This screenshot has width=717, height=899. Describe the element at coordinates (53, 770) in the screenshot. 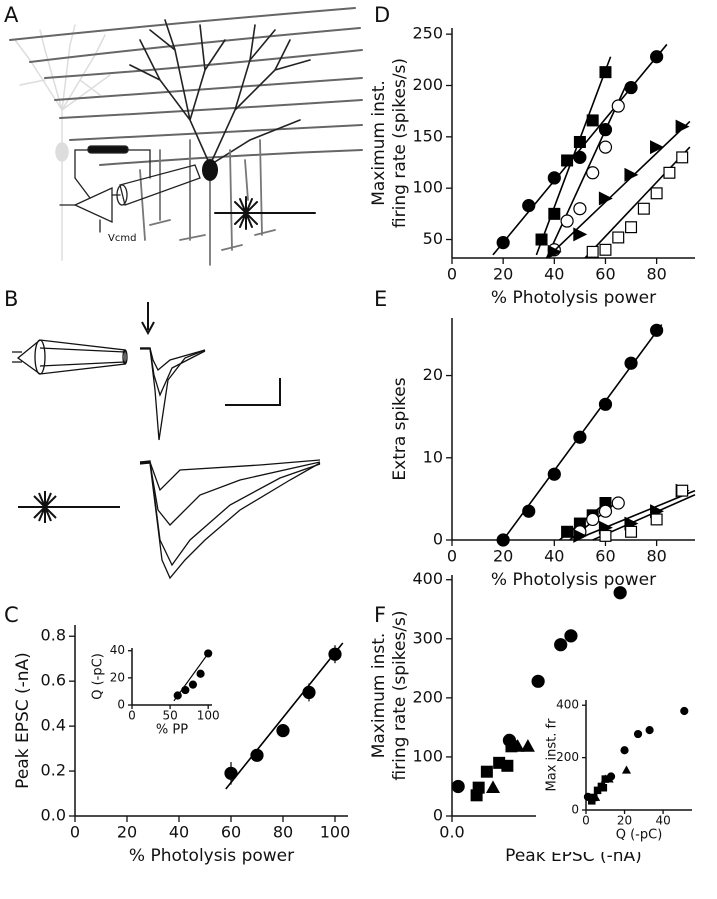

I see `y-tick-label: 0.2` at that location.